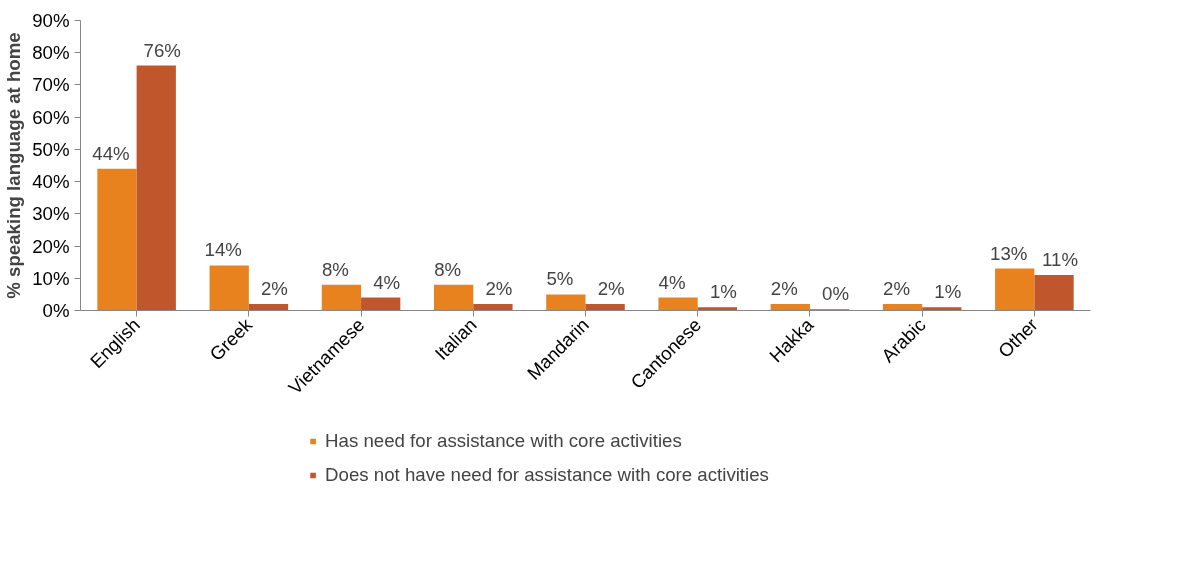 This screenshot has width=1190, height=581. What do you see at coordinates (51, 20) in the screenshot?
I see `y-tick-label: 90%` at bounding box center [51, 20].